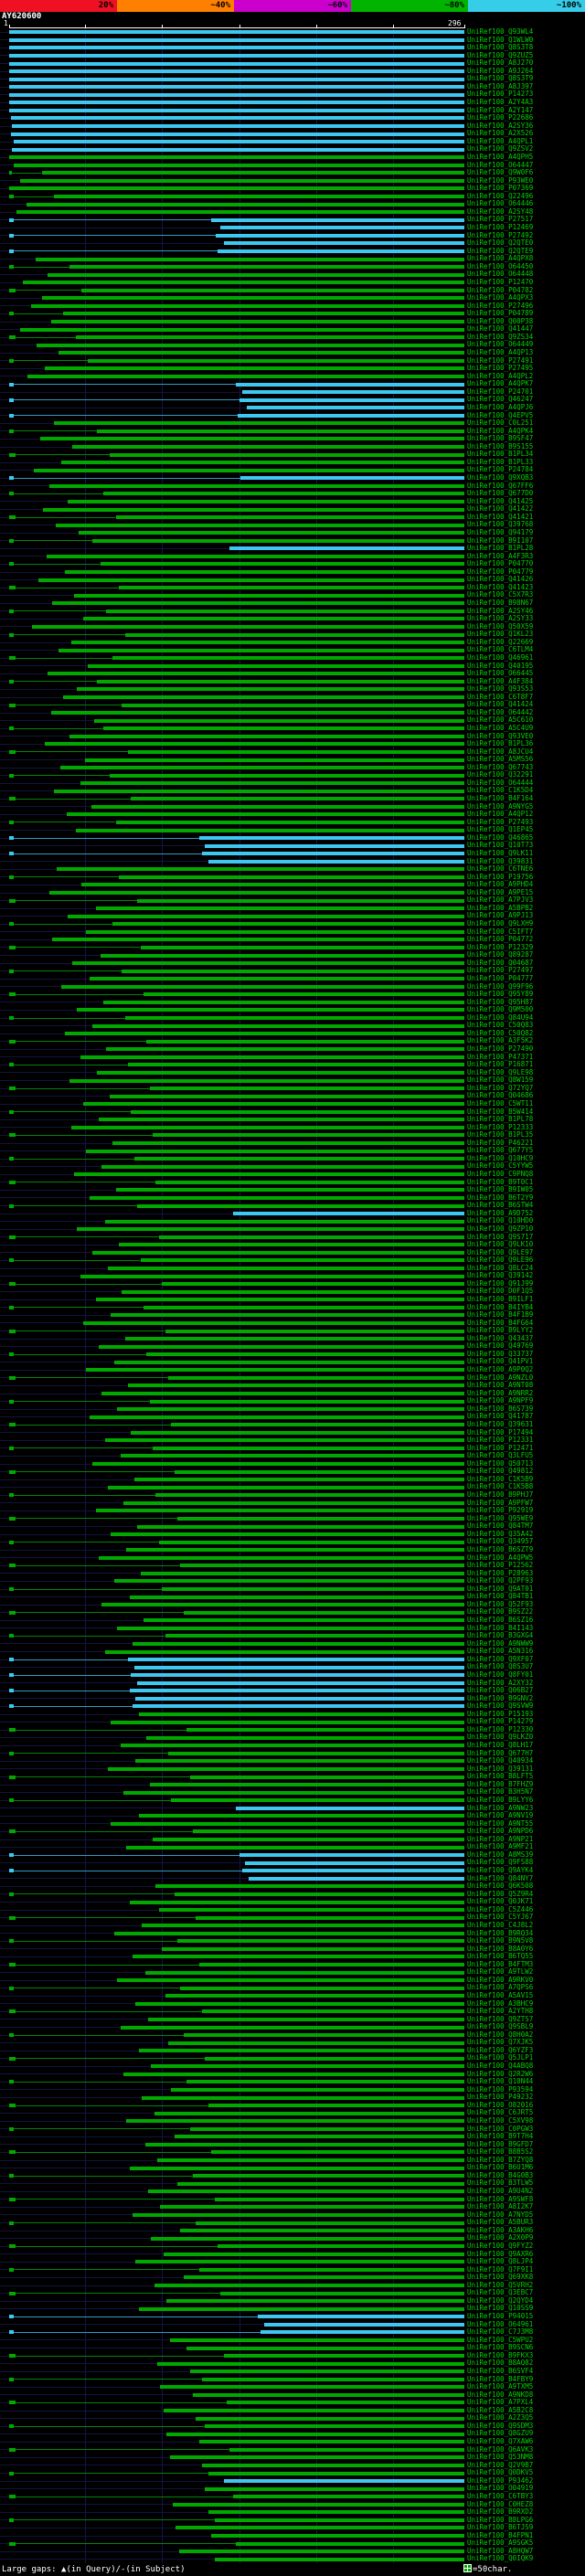 Image resolution: width=585 pixels, height=2576 pixels. I want to click on hit-label: UniRef100_Q94179, so click(501, 531).